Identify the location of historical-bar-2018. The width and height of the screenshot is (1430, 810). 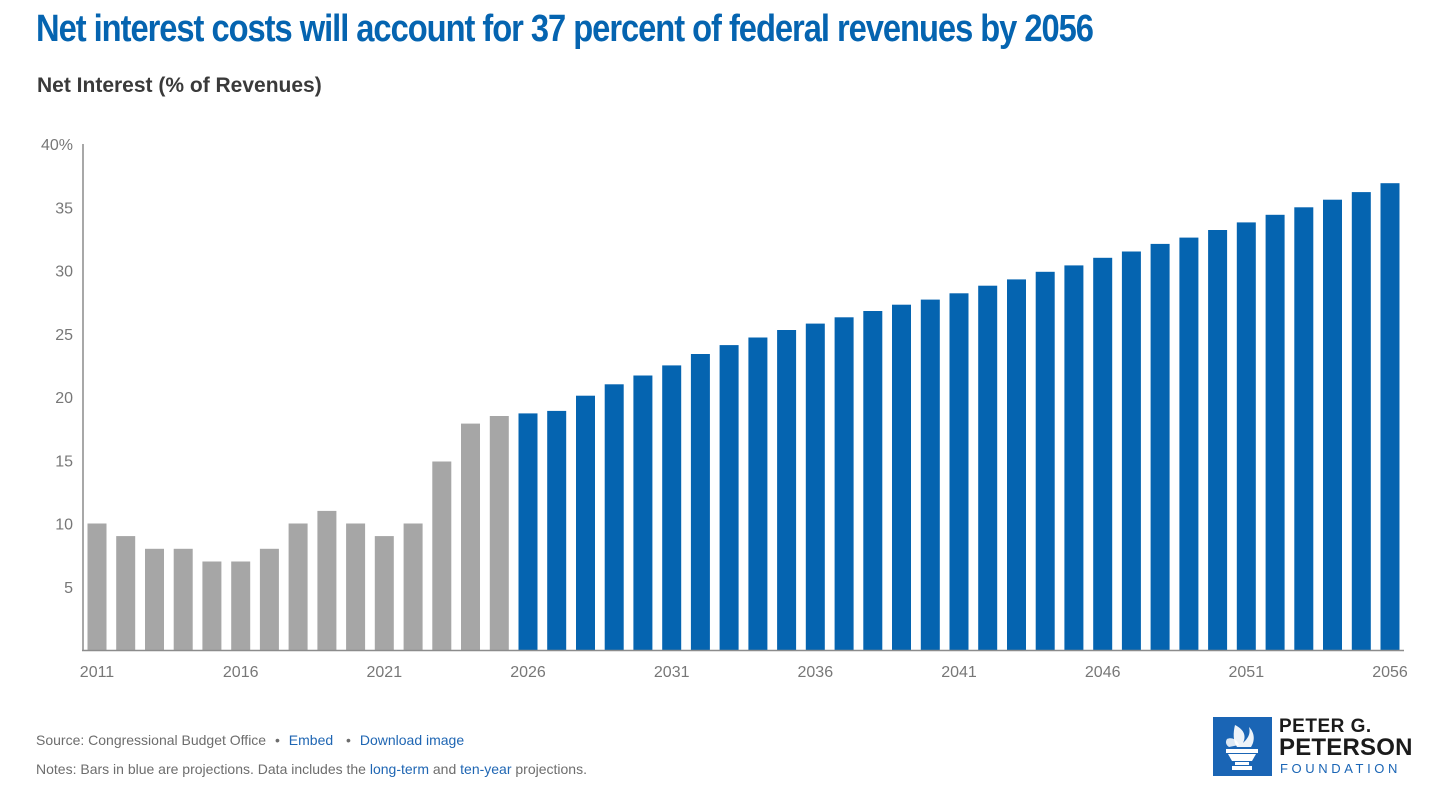
(298, 586).